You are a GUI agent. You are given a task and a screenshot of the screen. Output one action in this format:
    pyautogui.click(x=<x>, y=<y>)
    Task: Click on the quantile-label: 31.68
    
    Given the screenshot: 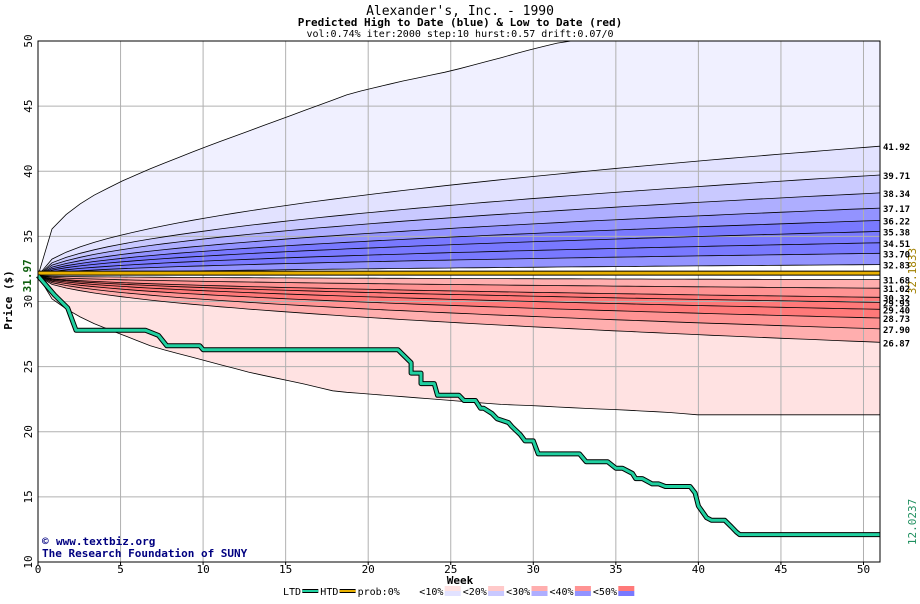 What is the action you would take?
    pyautogui.click(x=896, y=282)
    